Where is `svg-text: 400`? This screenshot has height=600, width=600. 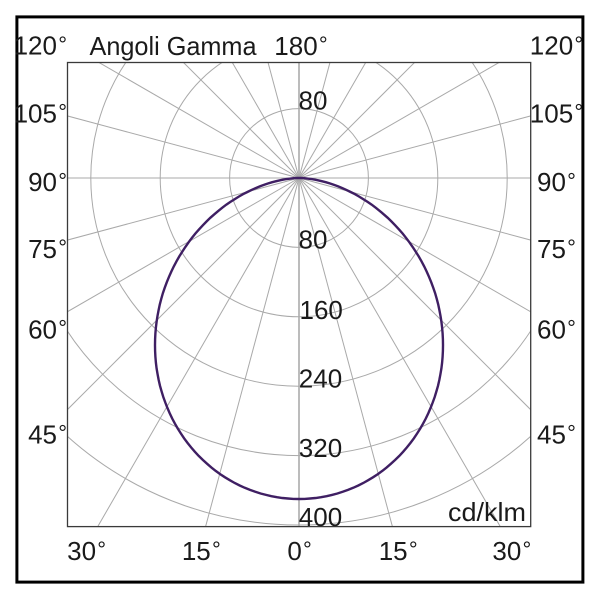 svg-text: 400 is located at coordinates (320, 517).